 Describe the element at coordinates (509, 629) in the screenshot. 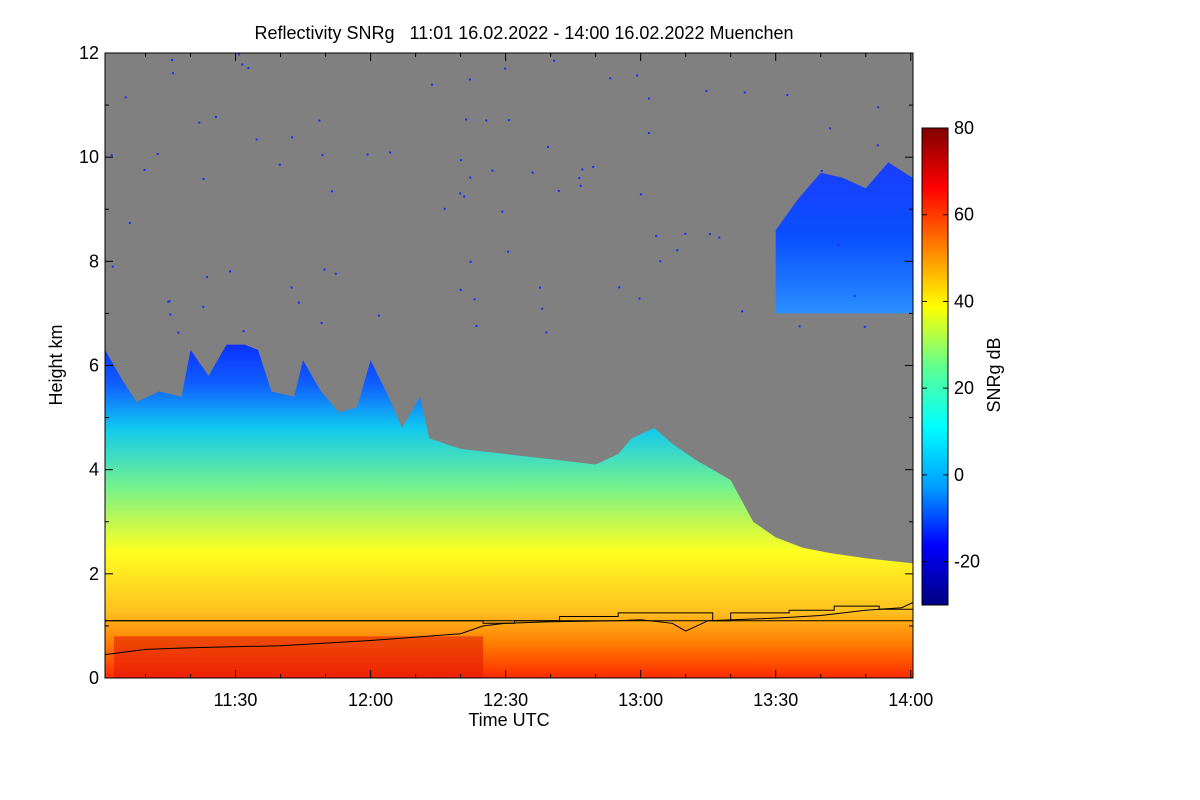

I see `black-line` at that location.